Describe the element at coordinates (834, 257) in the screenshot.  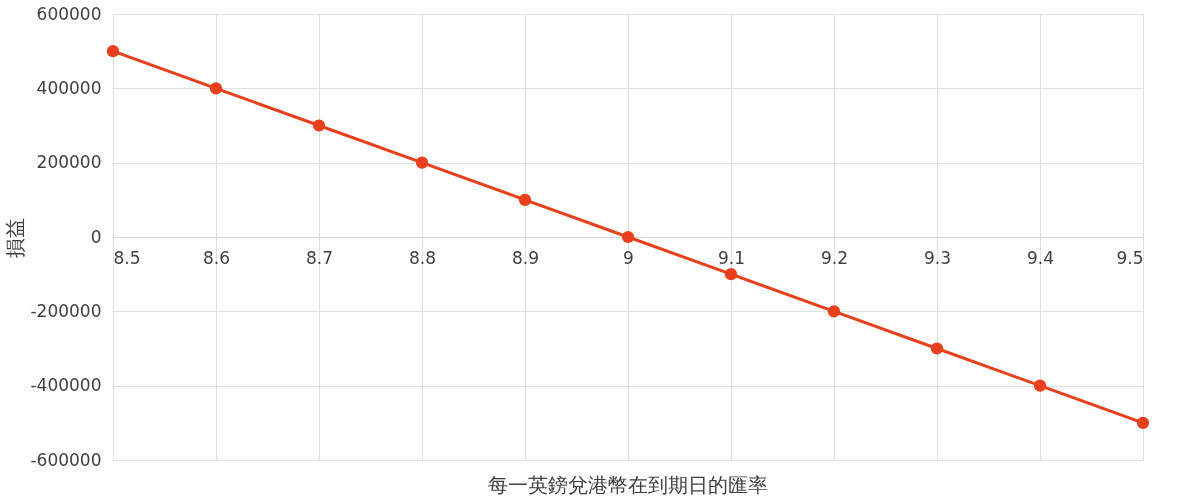
I see `x-tick-label: 9.2` at that location.